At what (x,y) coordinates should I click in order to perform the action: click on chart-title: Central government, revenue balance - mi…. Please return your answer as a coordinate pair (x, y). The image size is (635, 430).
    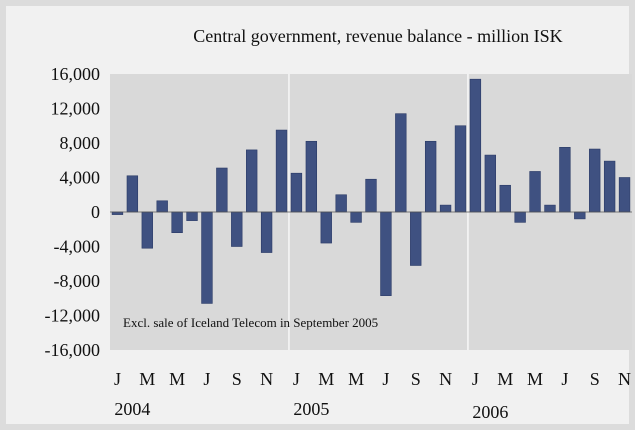
    Looking at the image, I should click on (377, 36).